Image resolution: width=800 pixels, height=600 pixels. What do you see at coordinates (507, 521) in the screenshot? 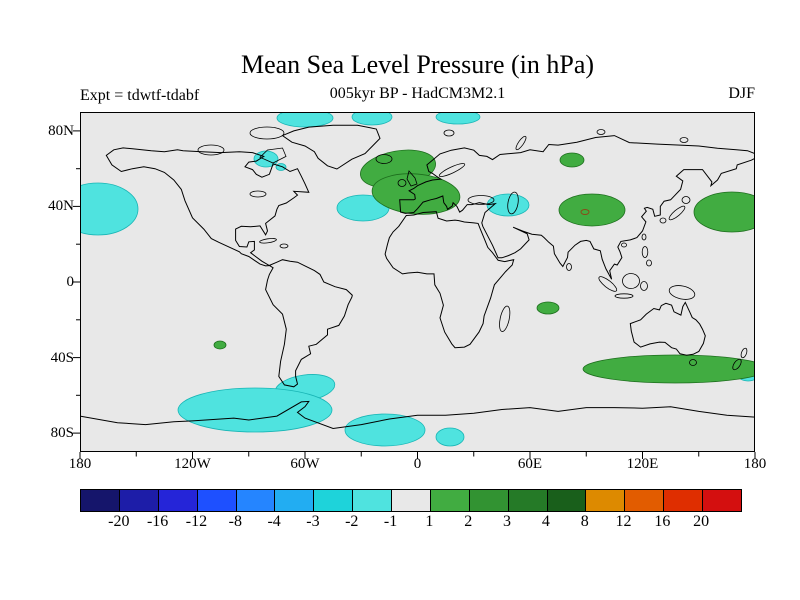
I see `colorbar-tick-label: 3` at bounding box center [507, 521].